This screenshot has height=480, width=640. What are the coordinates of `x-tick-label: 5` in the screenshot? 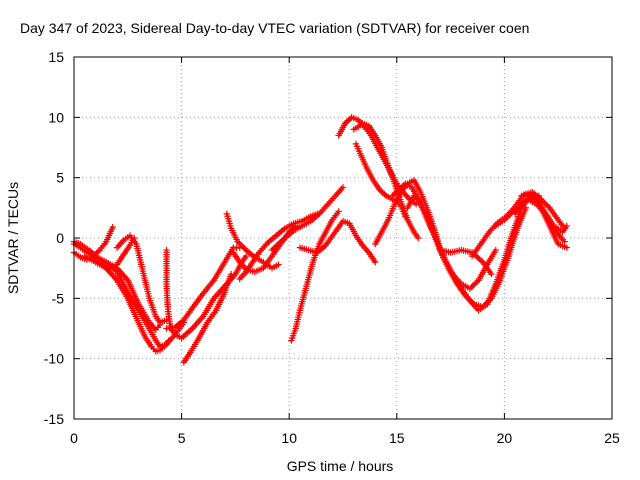 It's located at (182, 438).